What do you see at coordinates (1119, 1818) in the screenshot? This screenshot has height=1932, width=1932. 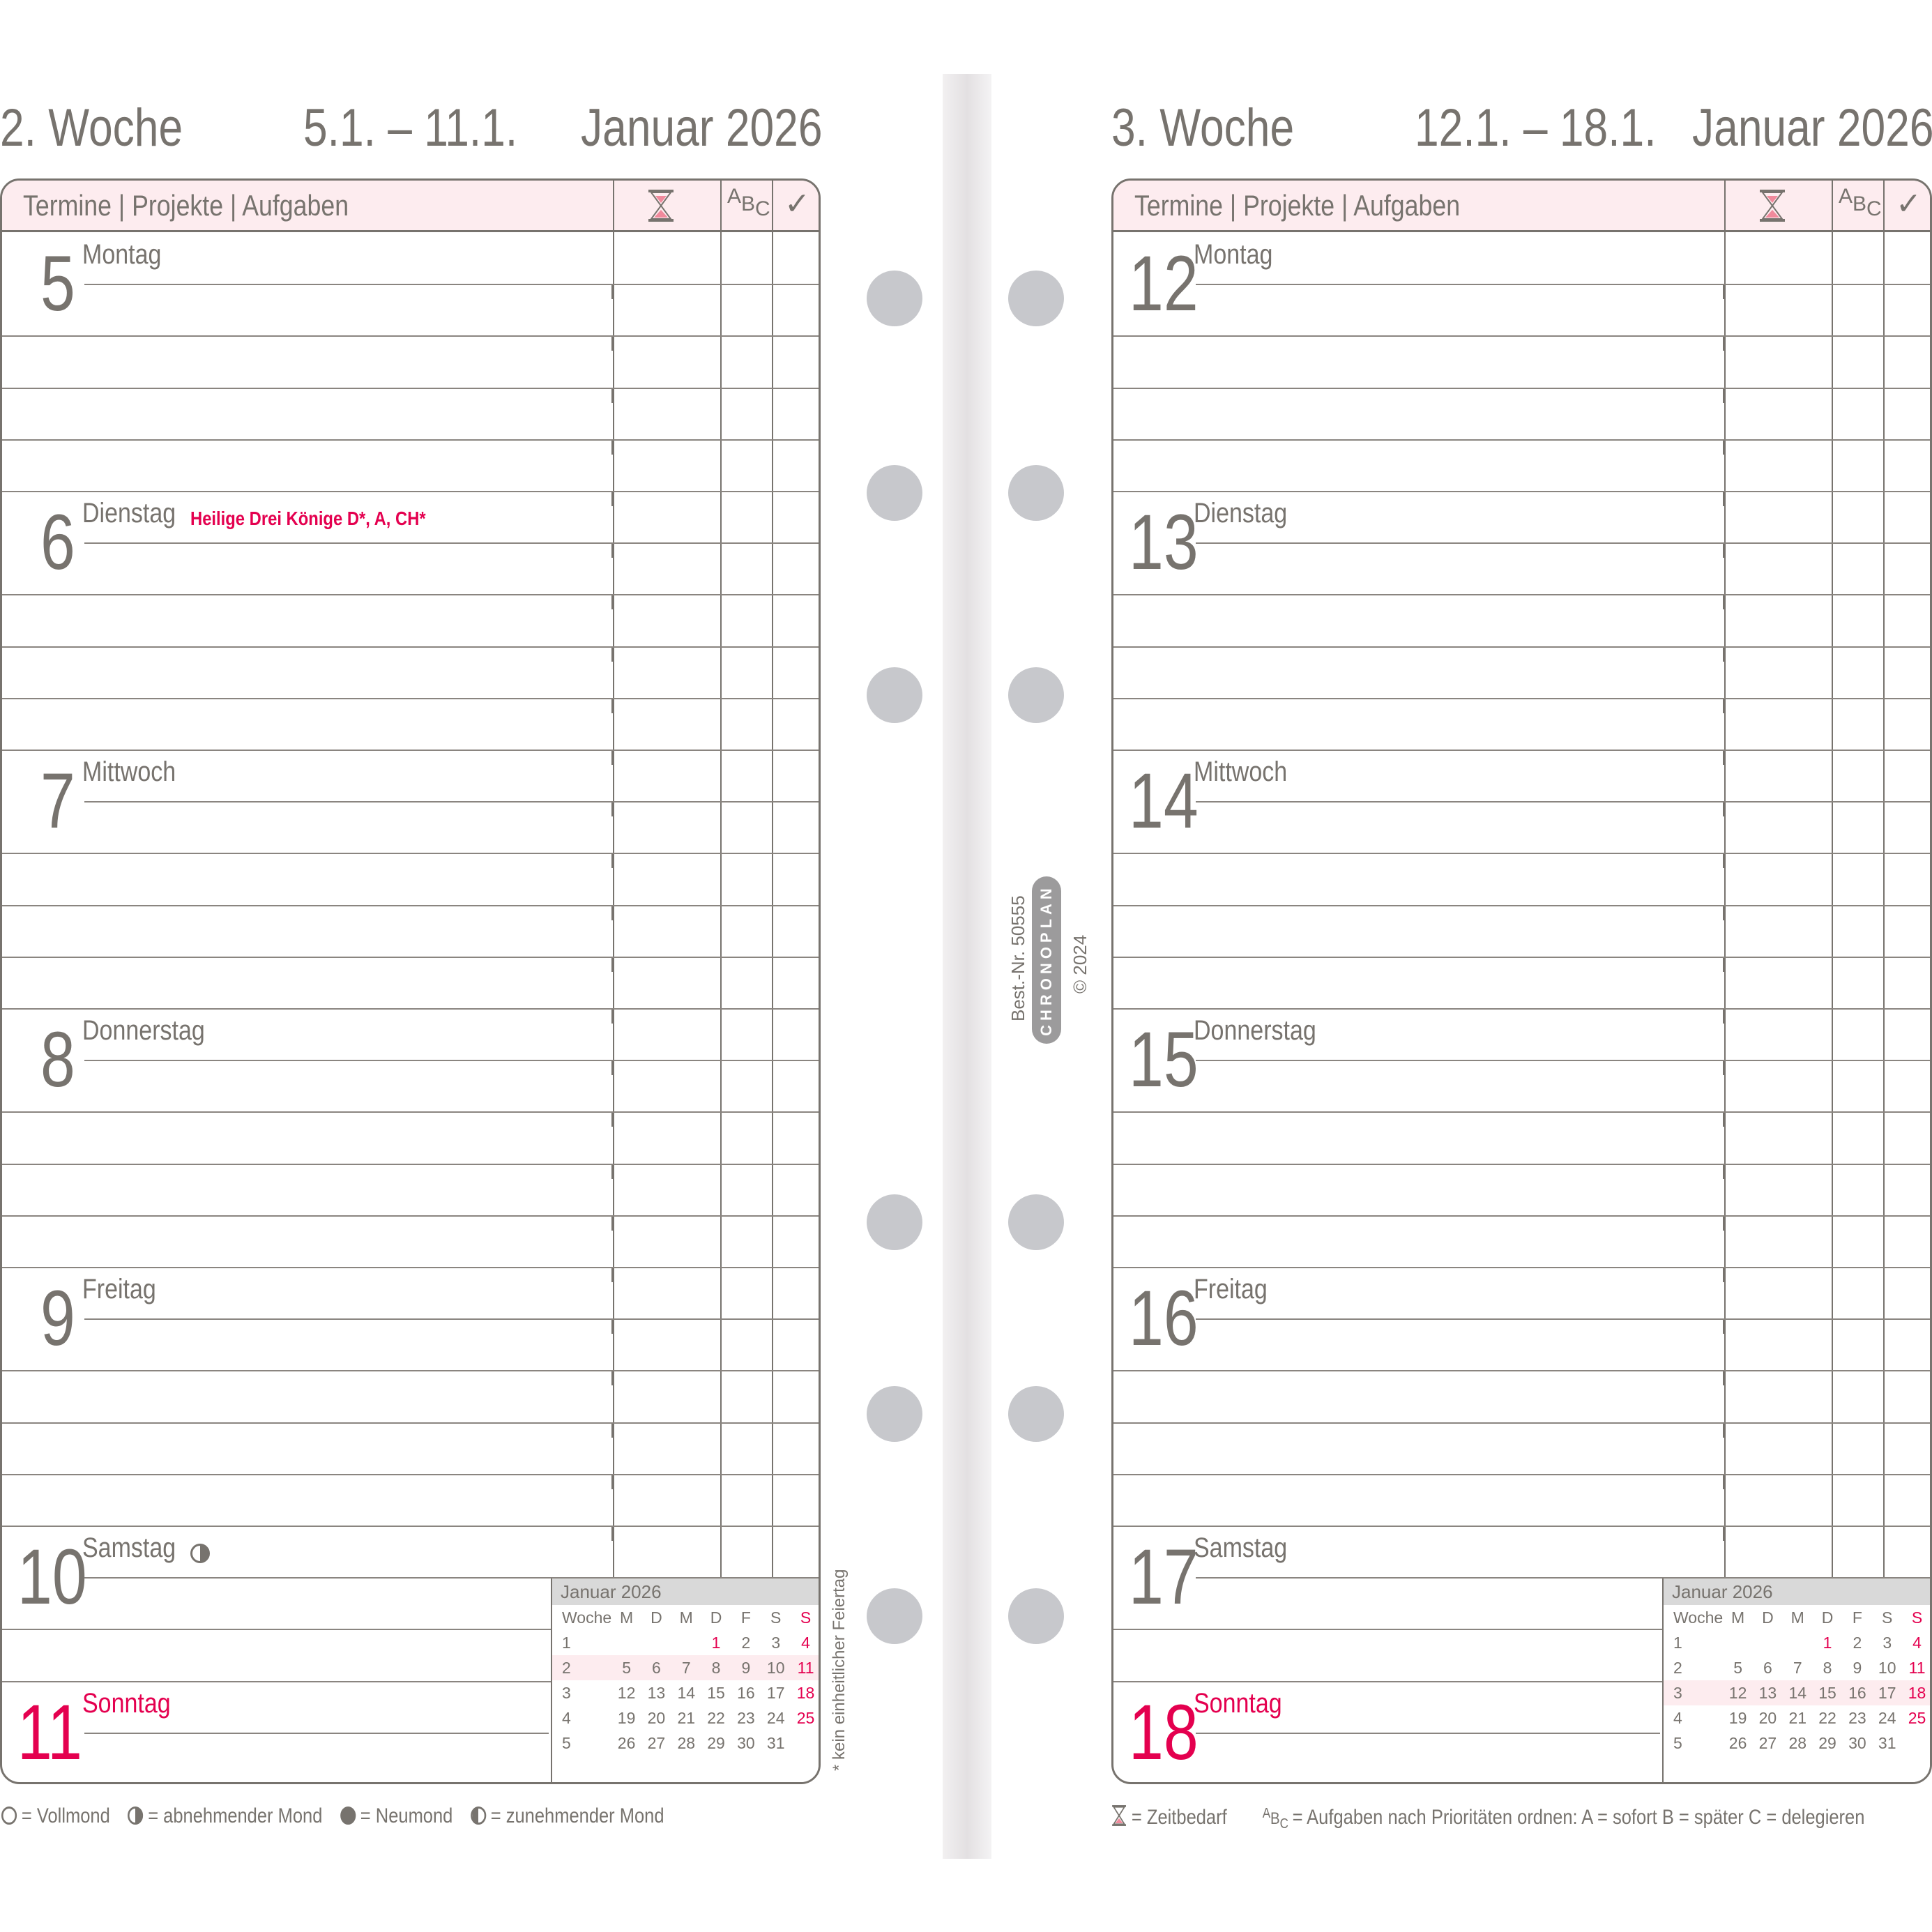 I see `hourglass-icon` at bounding box center [1119, 1818].